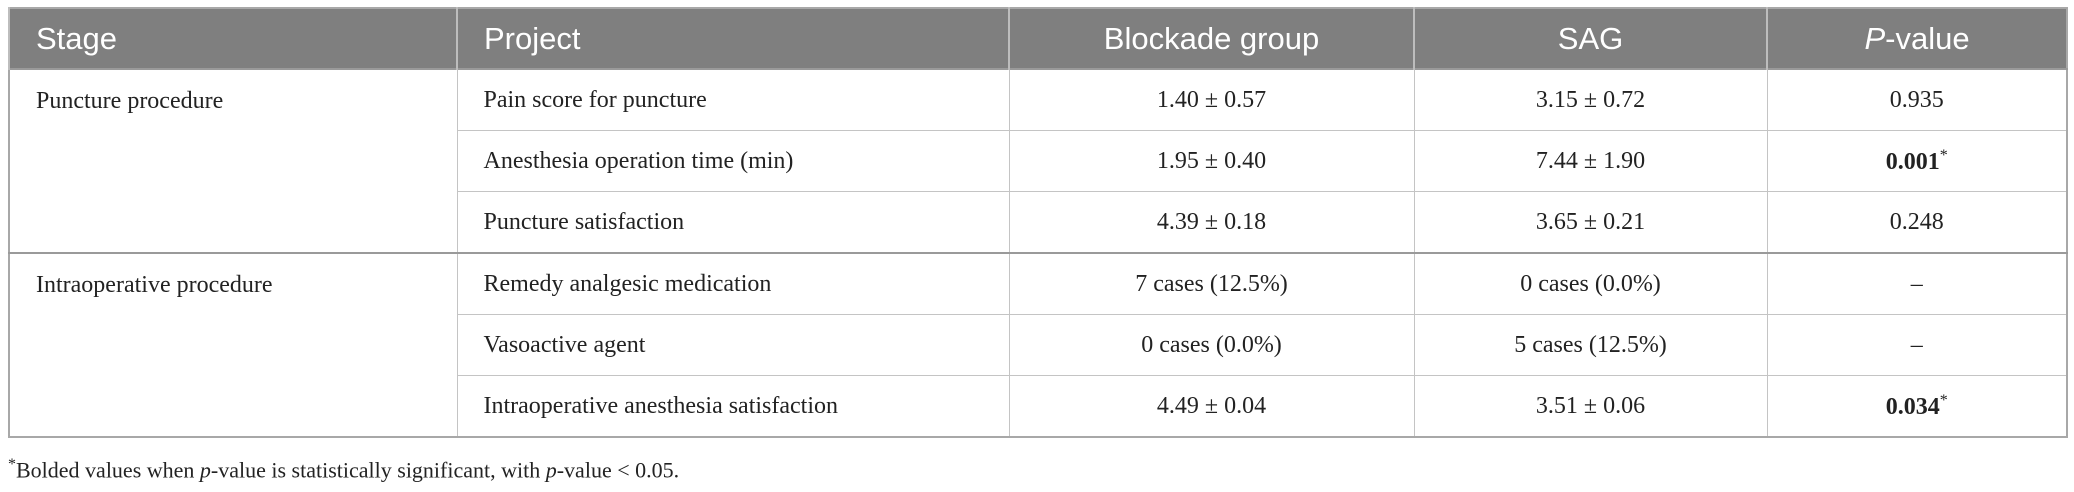 Image resolution: width=2074 pixels, height=492 pixels. I want to click on p-value: 0.001, so click(1912, 161).